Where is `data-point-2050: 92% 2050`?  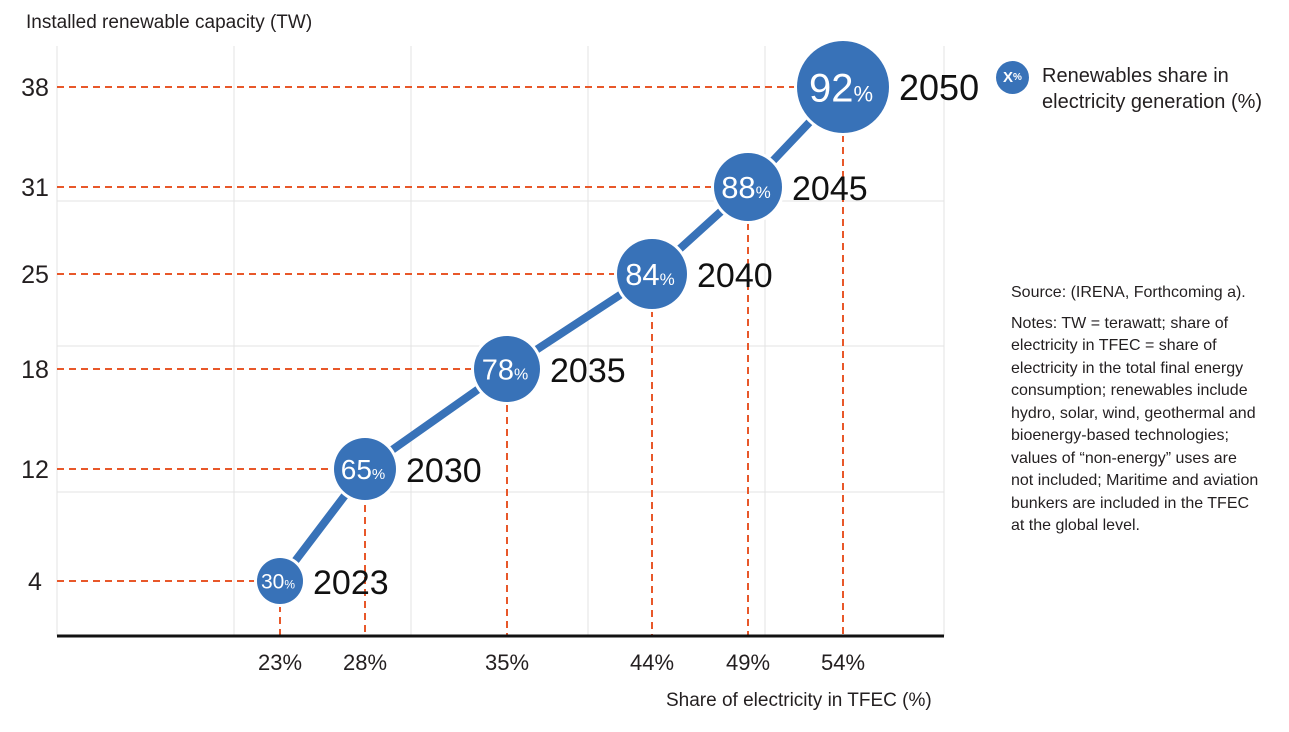 data-point-2050: 92% 2050 is located at coordinates (886, 87).